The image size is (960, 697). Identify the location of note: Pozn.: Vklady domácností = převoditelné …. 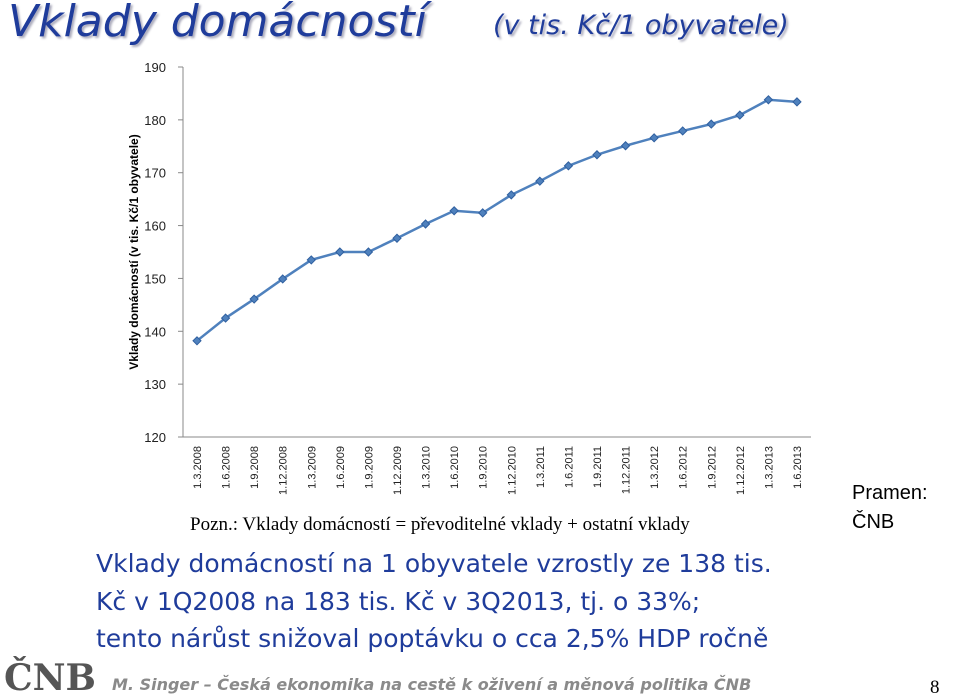
(440, 524).